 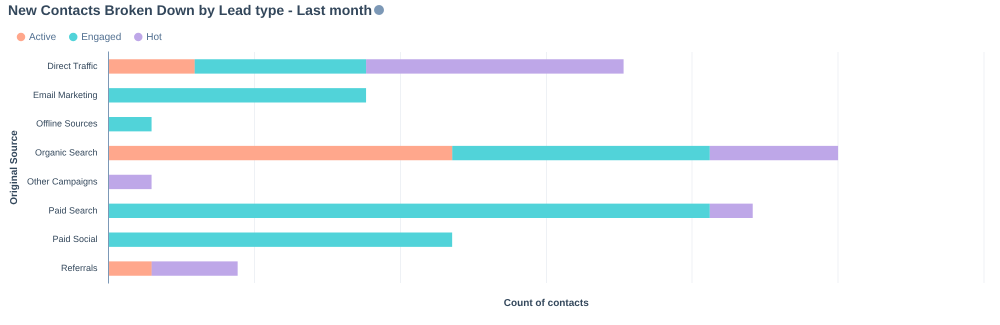 I want to click on chart-title: New Contacts Broken Down by Lead type - Last month, so click(x=190, y=10).